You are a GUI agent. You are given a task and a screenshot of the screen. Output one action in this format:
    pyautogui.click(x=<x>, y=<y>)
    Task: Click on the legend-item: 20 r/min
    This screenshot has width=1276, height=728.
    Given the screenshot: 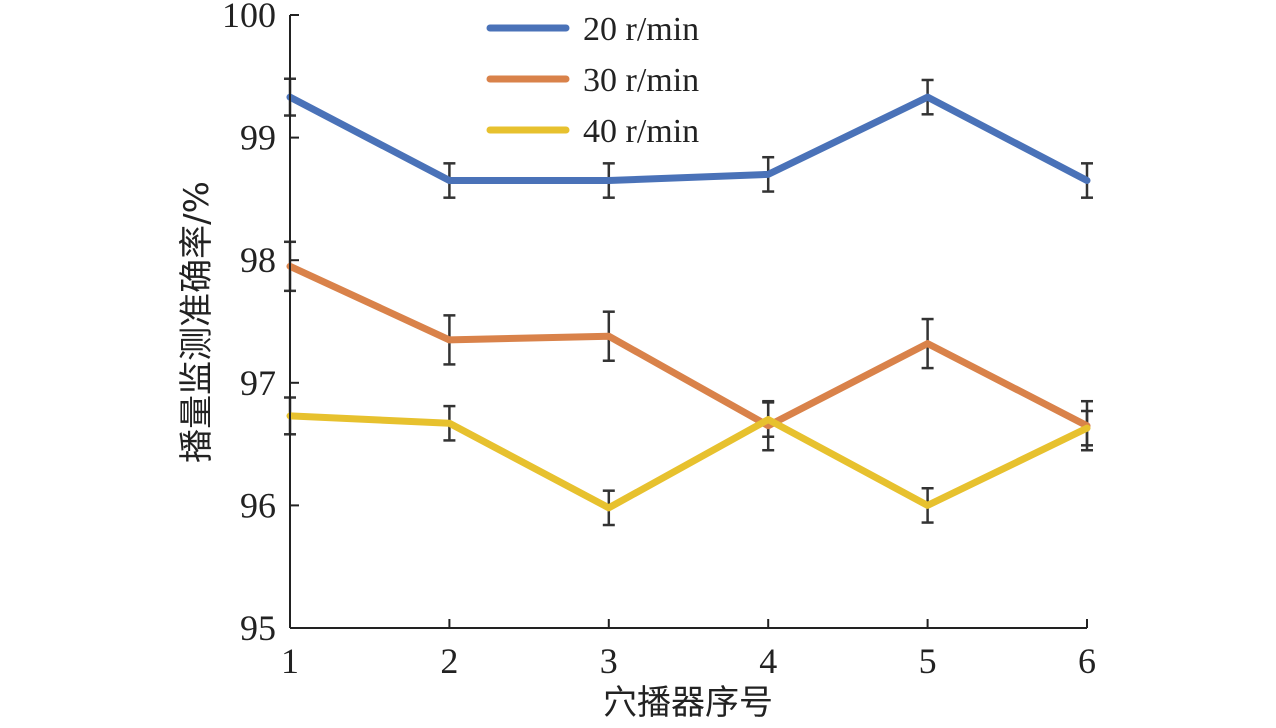 What is the action you would take?
    pyautogui.click(x=592, y=29)
    